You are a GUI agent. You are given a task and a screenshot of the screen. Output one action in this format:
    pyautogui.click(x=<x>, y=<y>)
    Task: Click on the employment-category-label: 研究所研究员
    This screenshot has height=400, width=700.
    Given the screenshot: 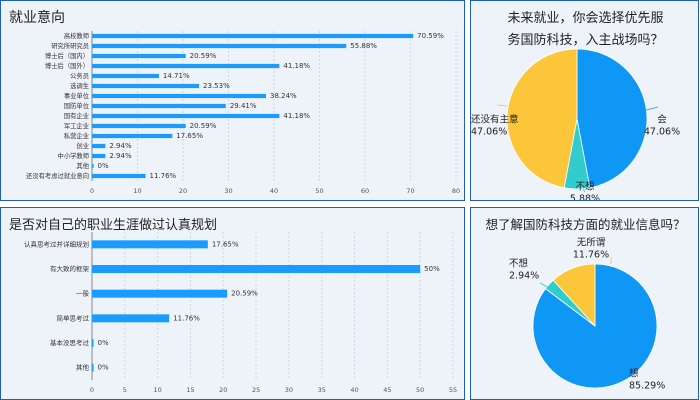 What is the action you would take?
    pyautogui.click(x=70, y=45)
    